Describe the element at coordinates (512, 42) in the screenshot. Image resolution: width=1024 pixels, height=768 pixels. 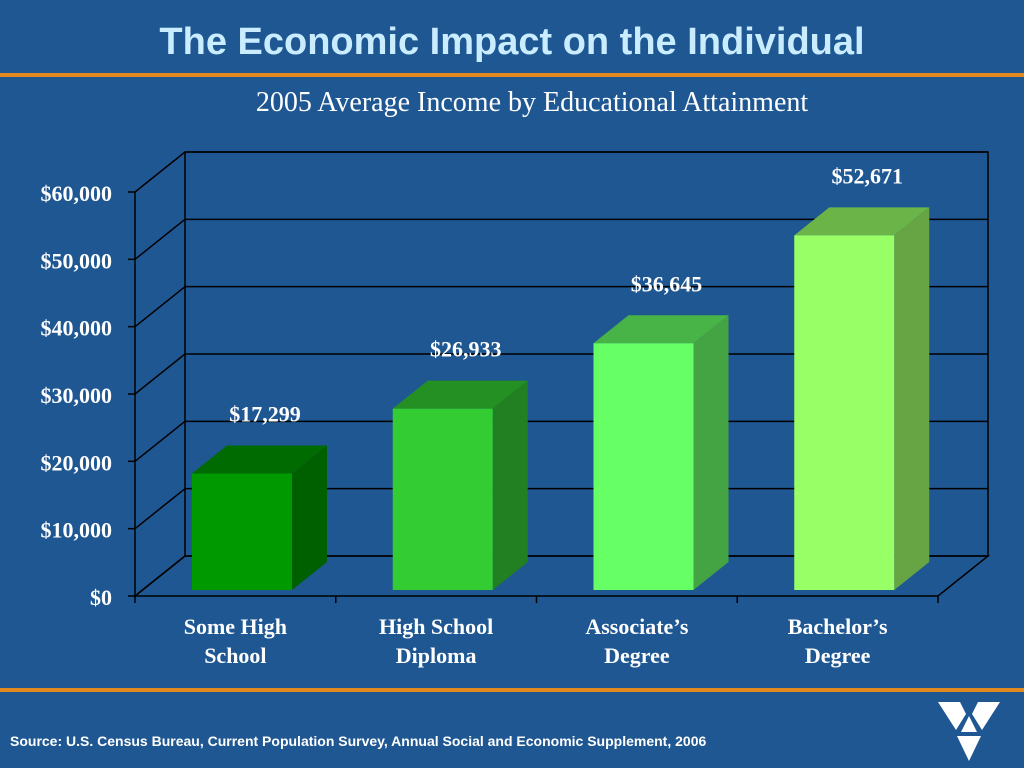
I see `slide-title: The Economic Impact on the Individual` at that location.